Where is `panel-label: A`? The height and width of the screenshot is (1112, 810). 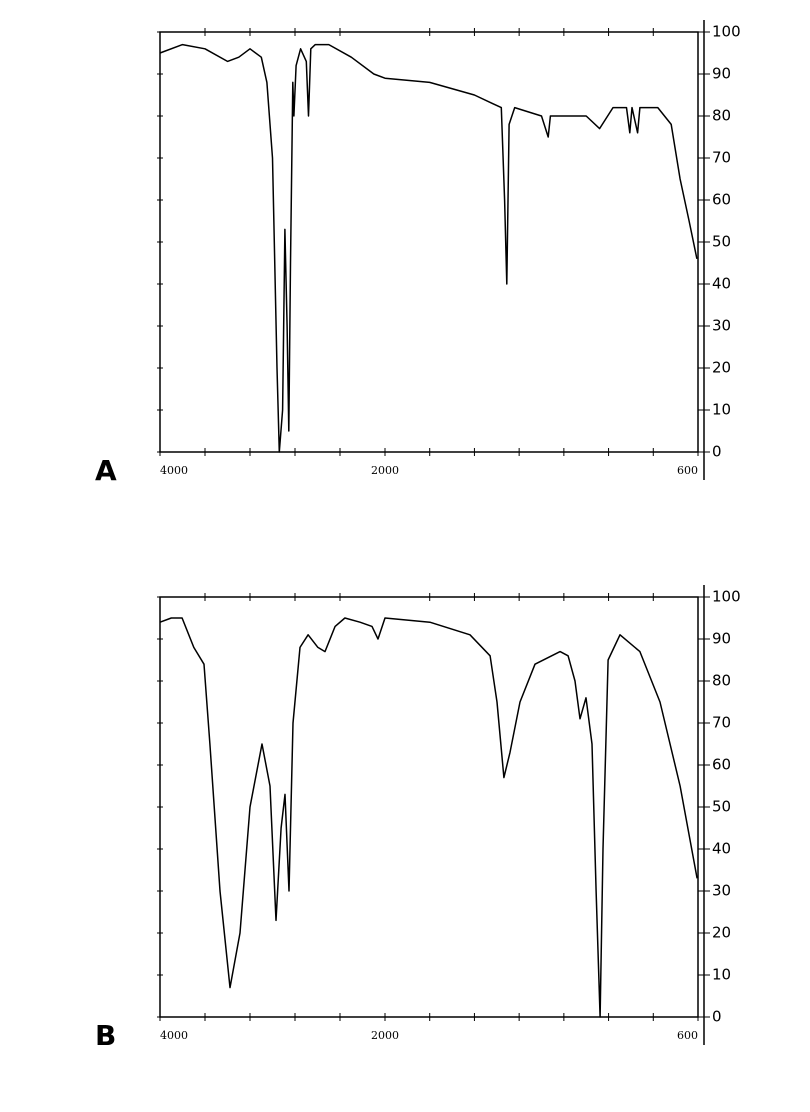 panel-label: A is located at coordinates (106, 470).